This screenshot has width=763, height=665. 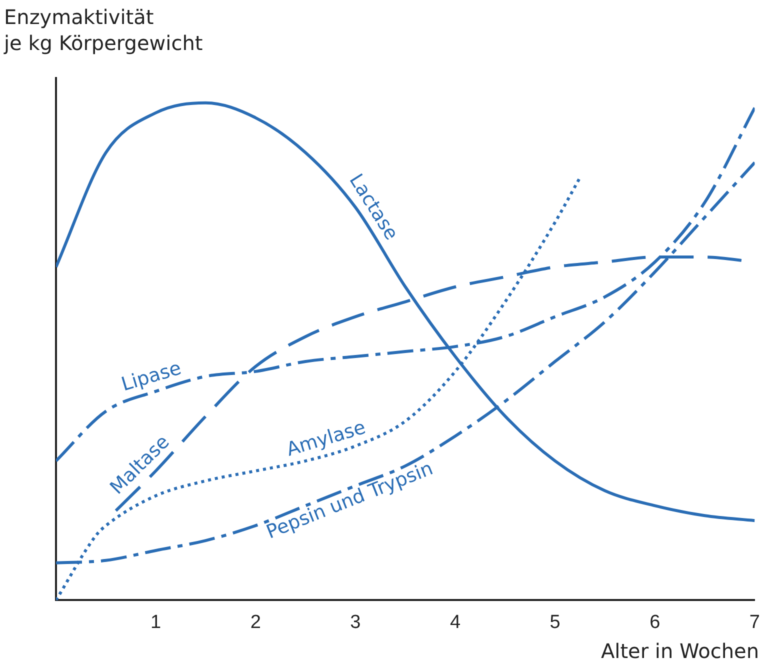 What do you see at coordinates (754, 622) in the screenshot?
I see `x-tick-label: 7` at bounding box center [754, 622].